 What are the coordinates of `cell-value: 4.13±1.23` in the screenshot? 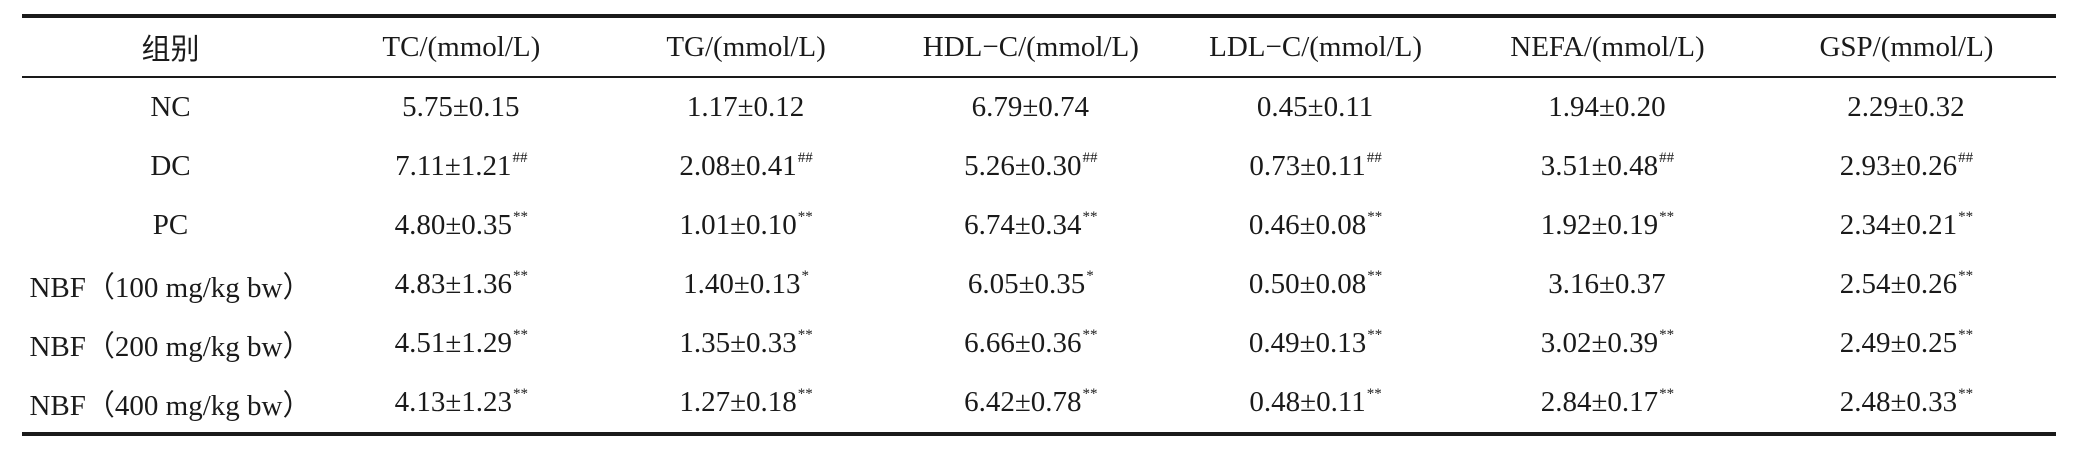 It's located at (453, 402).